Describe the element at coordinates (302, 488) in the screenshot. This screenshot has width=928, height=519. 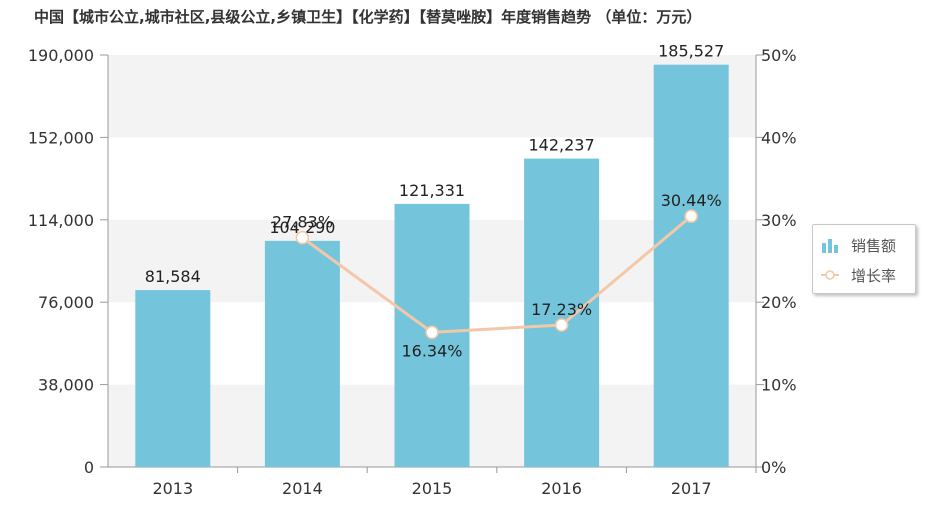
I see `x-tick-label: 2014` at that location.